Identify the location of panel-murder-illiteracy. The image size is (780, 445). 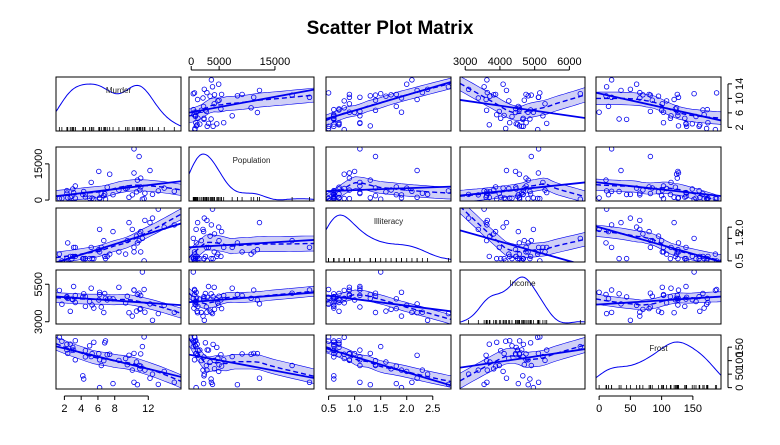
(388, 104).